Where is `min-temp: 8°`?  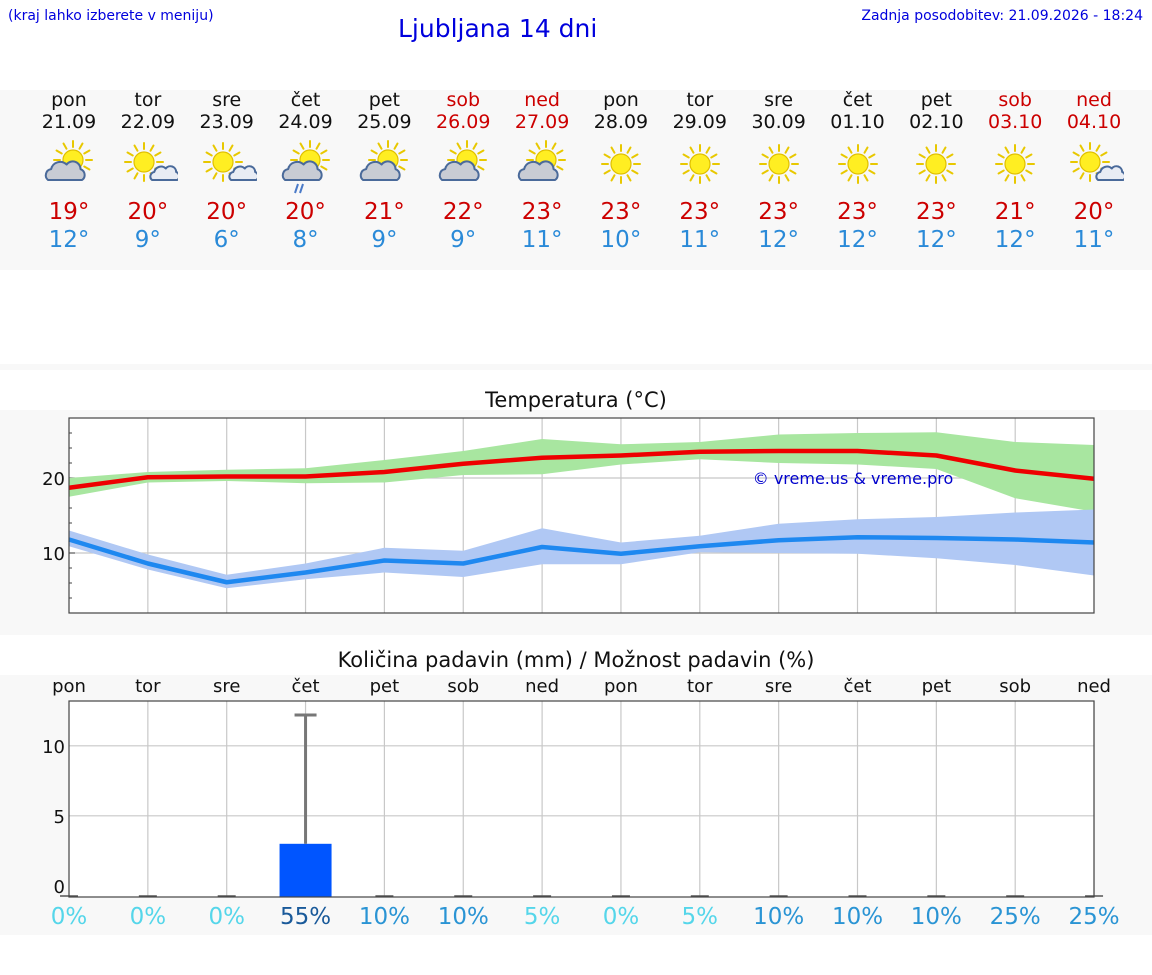
min-temp: 8° is located at coordinates (305, 240).